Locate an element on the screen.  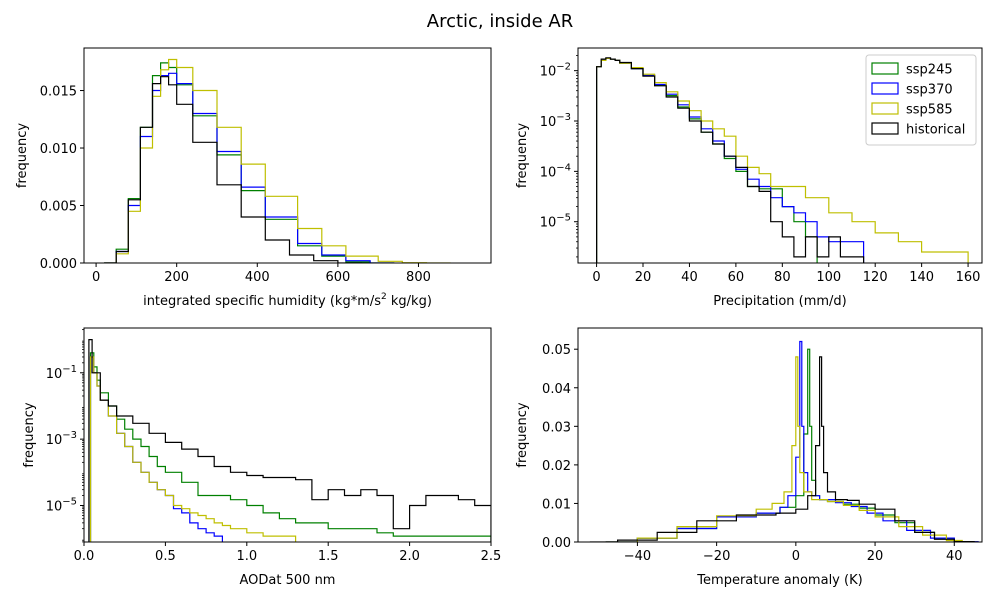
y-tick-label: 0.05 is located at coordinates (556, 350).